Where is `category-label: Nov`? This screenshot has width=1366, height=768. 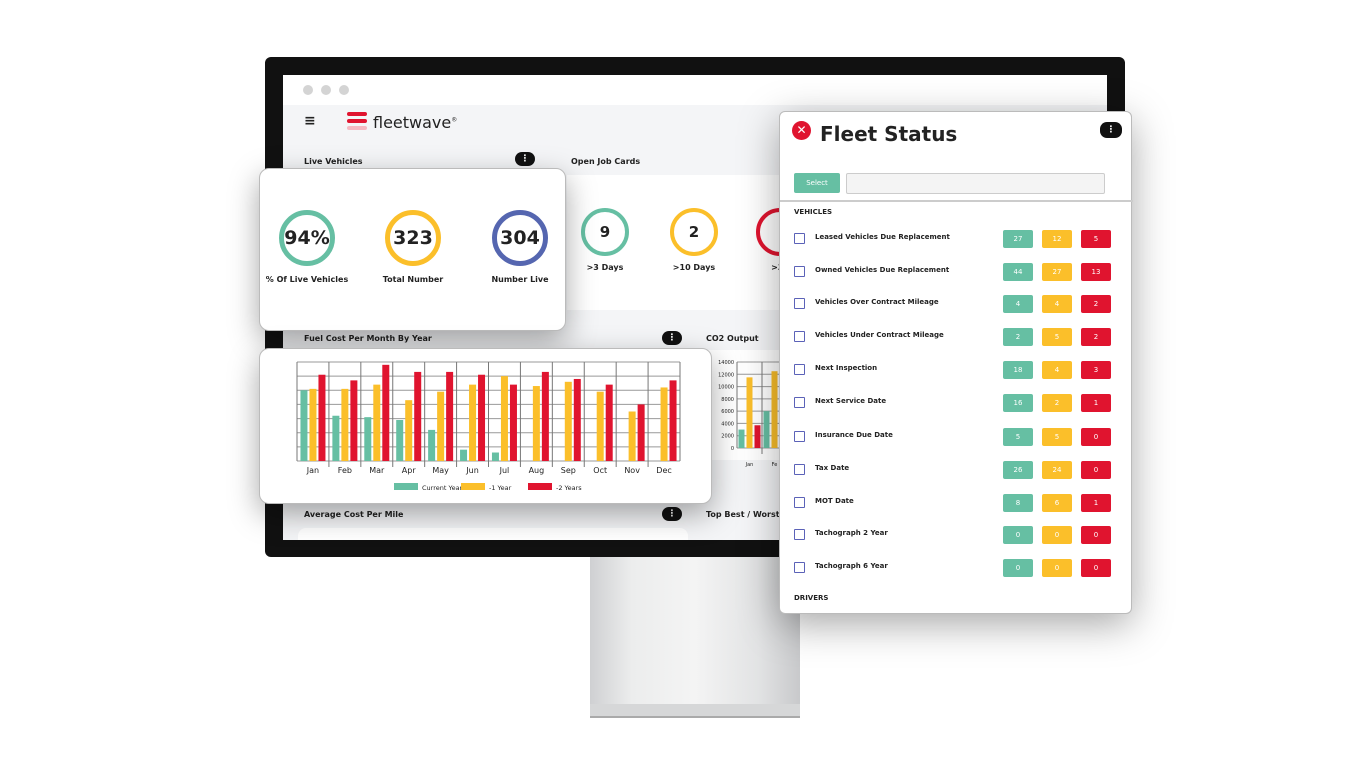 category-label: Nov is located at coordinates (632, 470).